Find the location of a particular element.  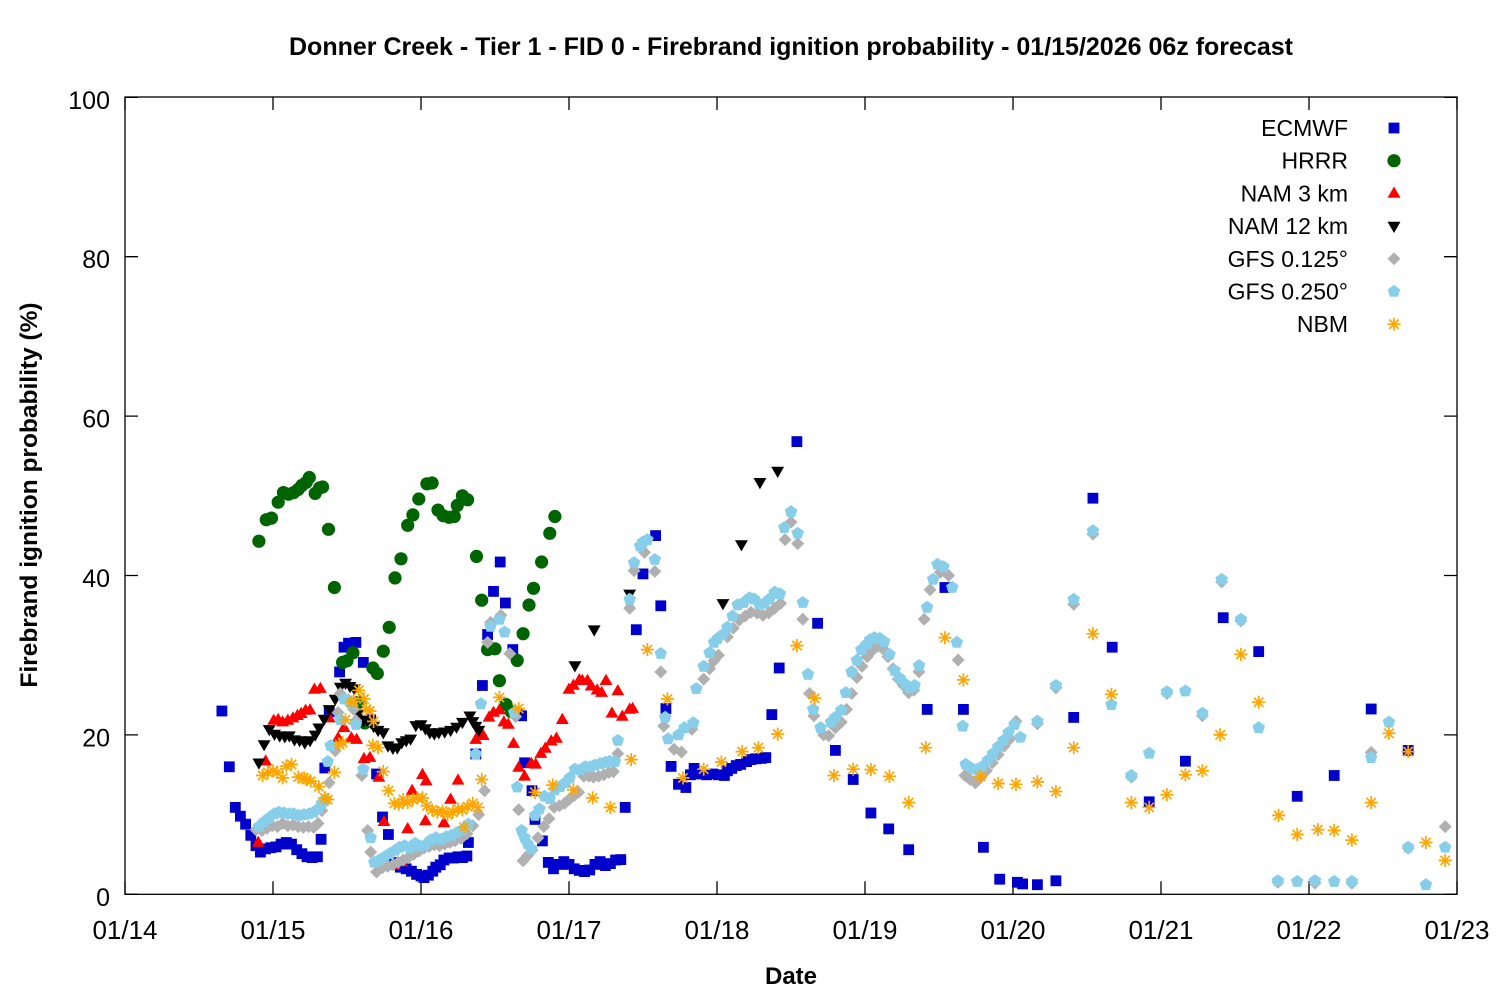

svg-text: 01/18 is located at coordinates (716, 930).